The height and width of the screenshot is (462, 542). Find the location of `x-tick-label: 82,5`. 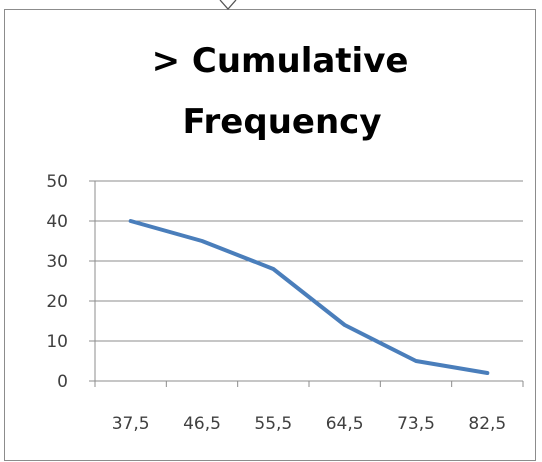

x-tick-label: 82,5 is located at coordinates (487, 424).